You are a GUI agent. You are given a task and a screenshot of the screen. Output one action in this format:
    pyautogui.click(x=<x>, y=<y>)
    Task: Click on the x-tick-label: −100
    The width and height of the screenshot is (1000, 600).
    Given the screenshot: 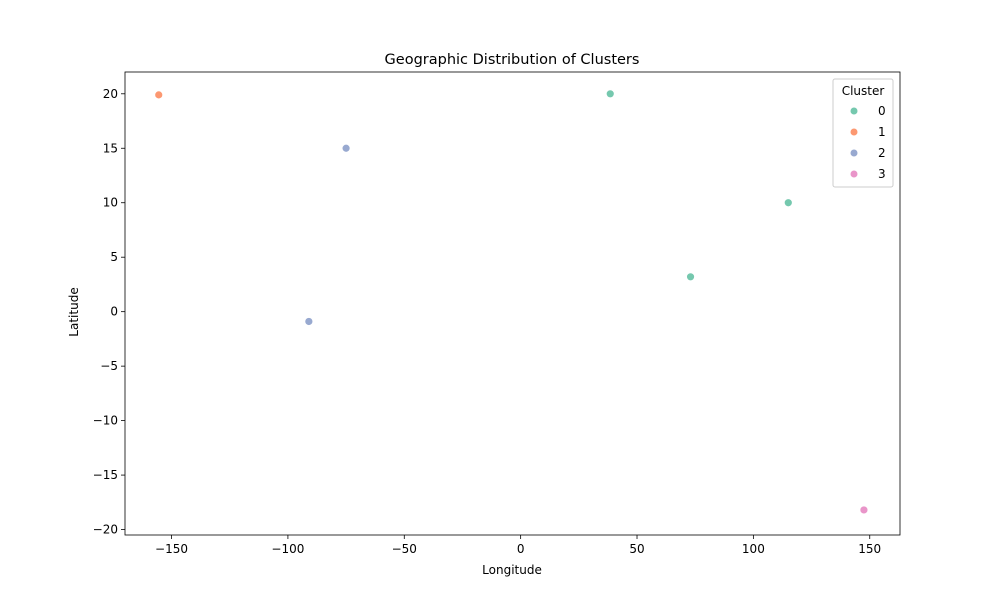 What is the action you would take?
    pyautogui.click(x=287, y=549)
    